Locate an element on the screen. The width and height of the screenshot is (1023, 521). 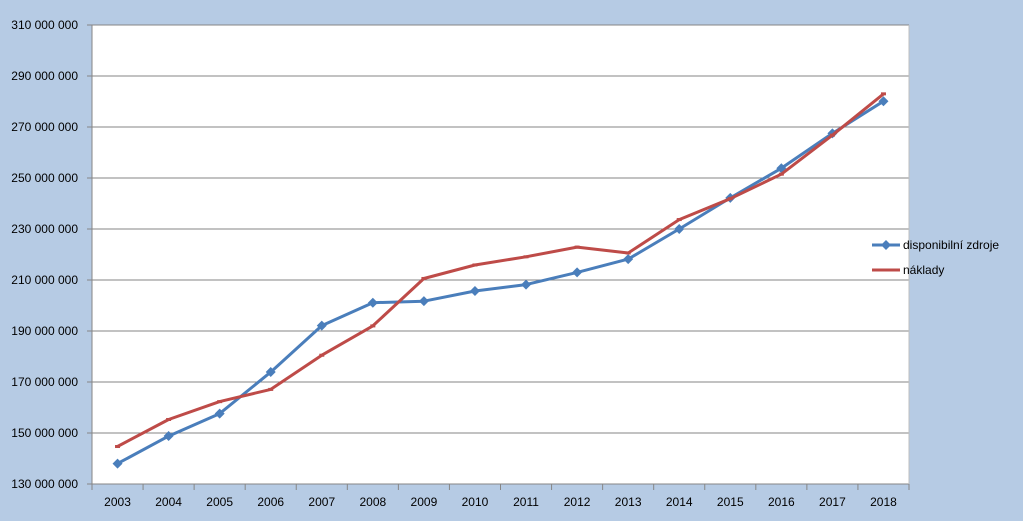
y-tick-label: 190 000 000 is located at coordinates (44, 331).